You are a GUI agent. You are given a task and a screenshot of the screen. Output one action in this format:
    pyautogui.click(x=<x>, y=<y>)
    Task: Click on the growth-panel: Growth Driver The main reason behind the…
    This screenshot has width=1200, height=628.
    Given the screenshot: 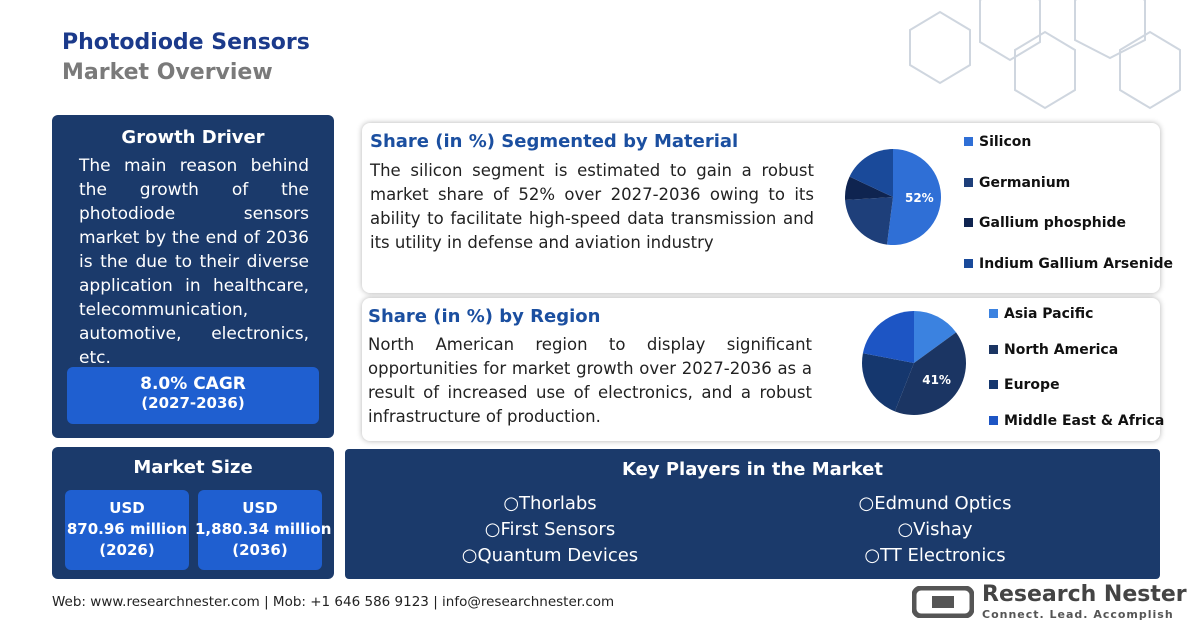 What is the action you would take?
    pyautogui.click(x=193, y=276)
    